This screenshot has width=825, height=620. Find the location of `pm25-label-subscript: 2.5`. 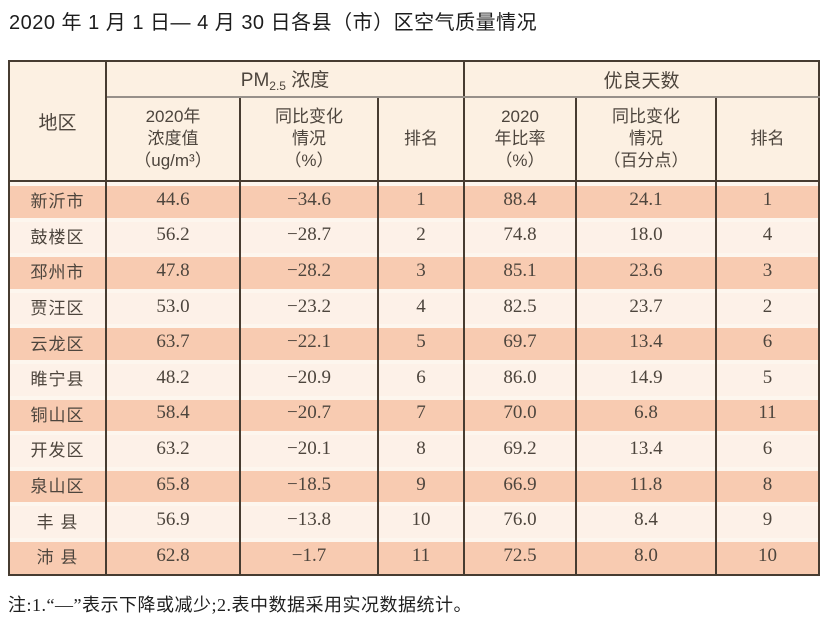

pm25-label-subscript: 2.5 is located at coordinates (277, 86).